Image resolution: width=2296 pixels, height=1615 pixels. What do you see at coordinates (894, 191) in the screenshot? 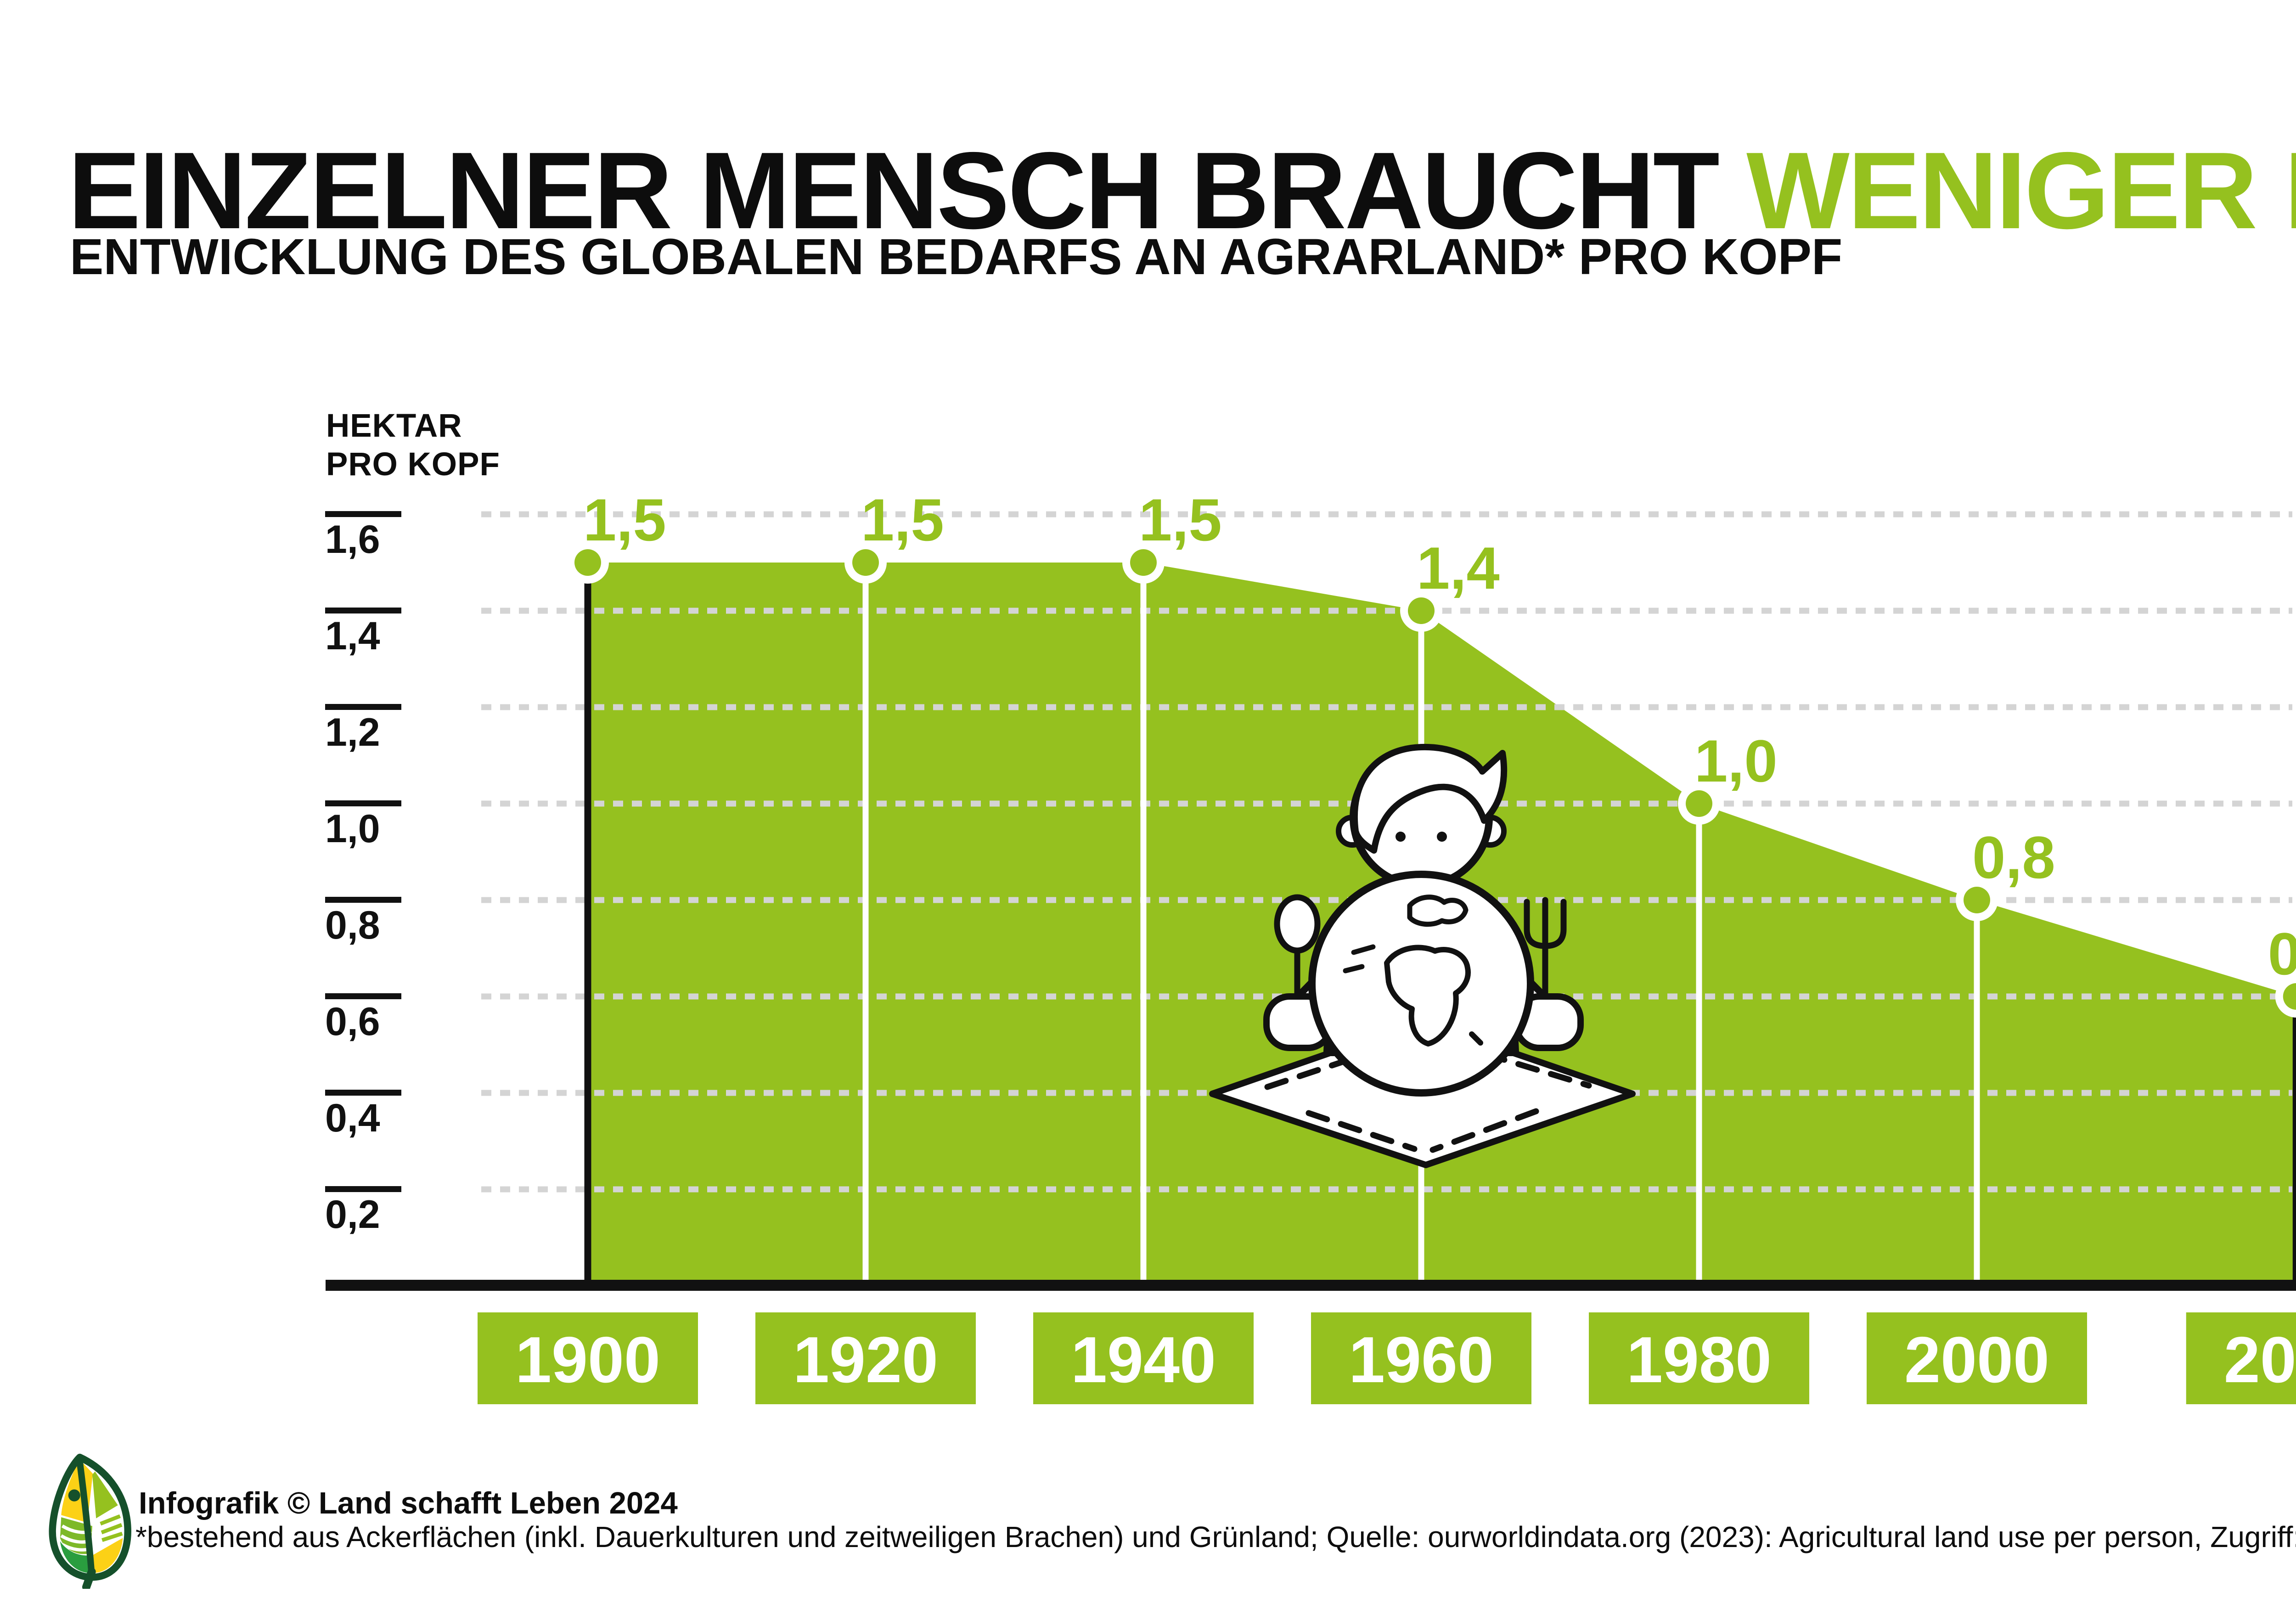
I see `title-black: EINZELNER MENSCH BRAUCHT` at bounding box center [894, 191].